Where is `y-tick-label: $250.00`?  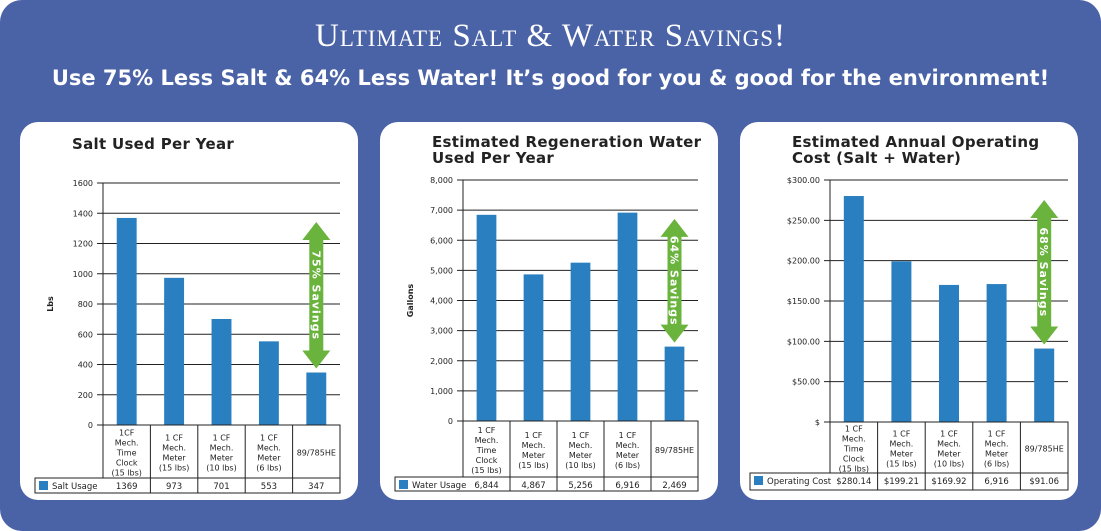 y-tick-label: $250.00 is located at coordinates (803, 220).